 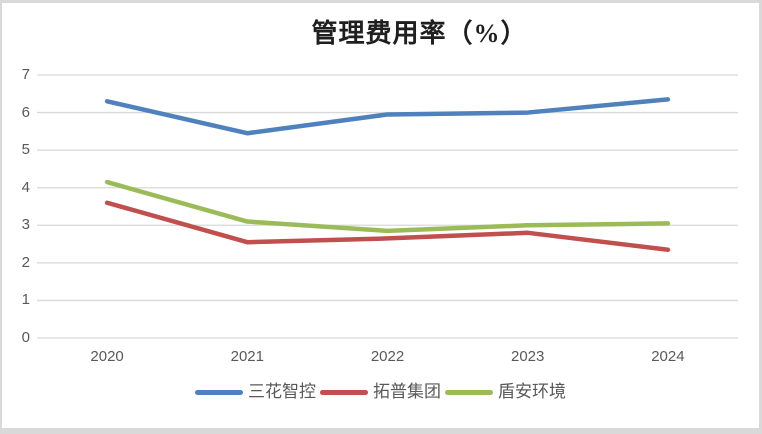 What do you see at coordinates (25, 337) in the screenshot?
I see `y-axis-tick-label: 0` at bounding box center [25, 337].